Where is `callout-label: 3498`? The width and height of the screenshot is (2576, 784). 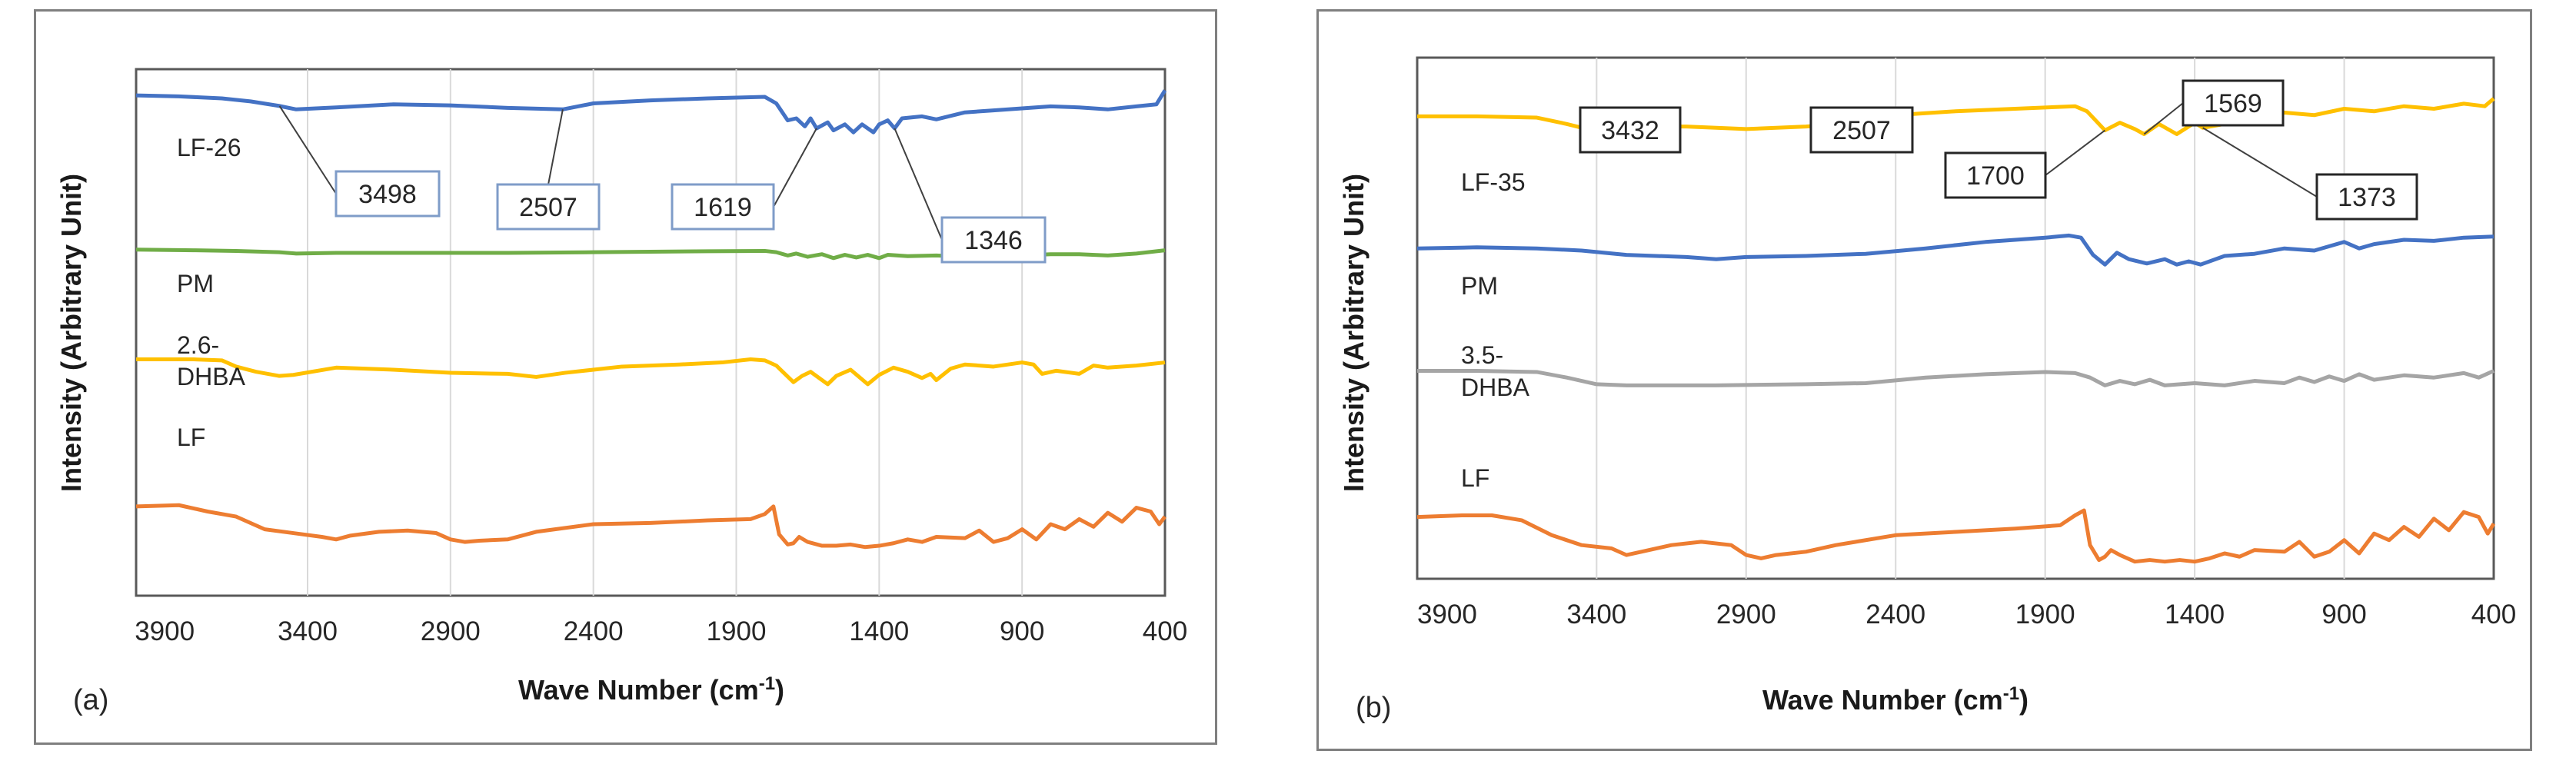 callout-label: 3498 is located at coordinates (387, 194).